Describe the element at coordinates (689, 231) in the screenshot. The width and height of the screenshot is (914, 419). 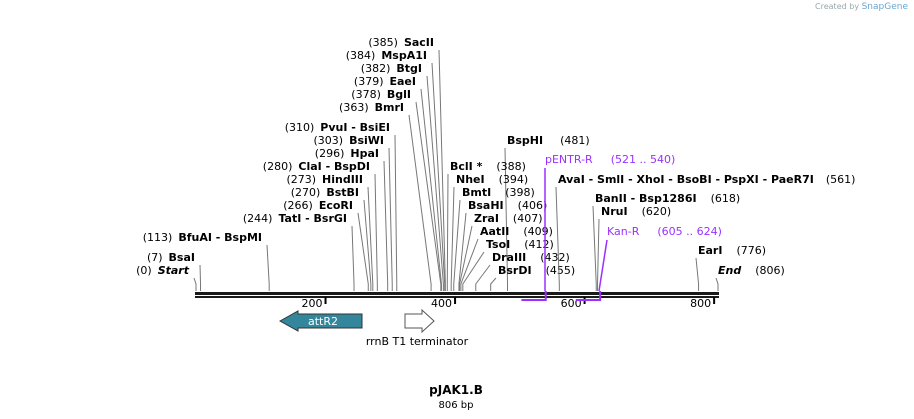
I see `primer-range: (605 .. 624)` at that location.